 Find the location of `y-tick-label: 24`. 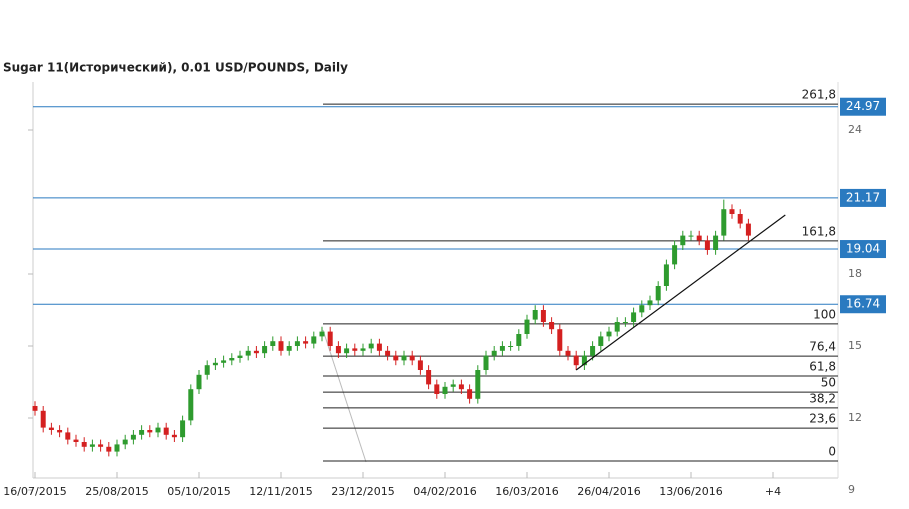

y-tick-label: 24 is located at coordinates (855, 129).